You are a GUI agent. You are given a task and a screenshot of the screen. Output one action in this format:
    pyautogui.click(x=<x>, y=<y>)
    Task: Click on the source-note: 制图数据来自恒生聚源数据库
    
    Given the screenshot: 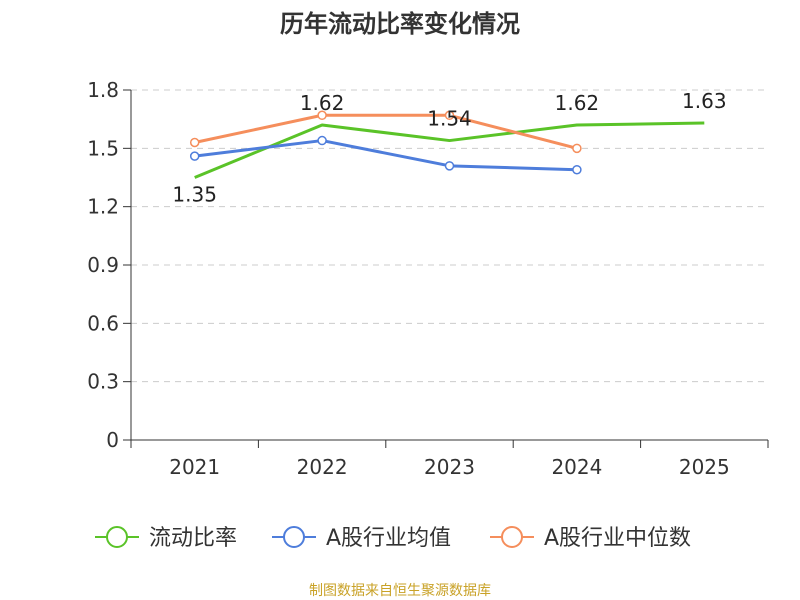 What is the action you would take?
    pyautogui.click(x=400, y=591)
    